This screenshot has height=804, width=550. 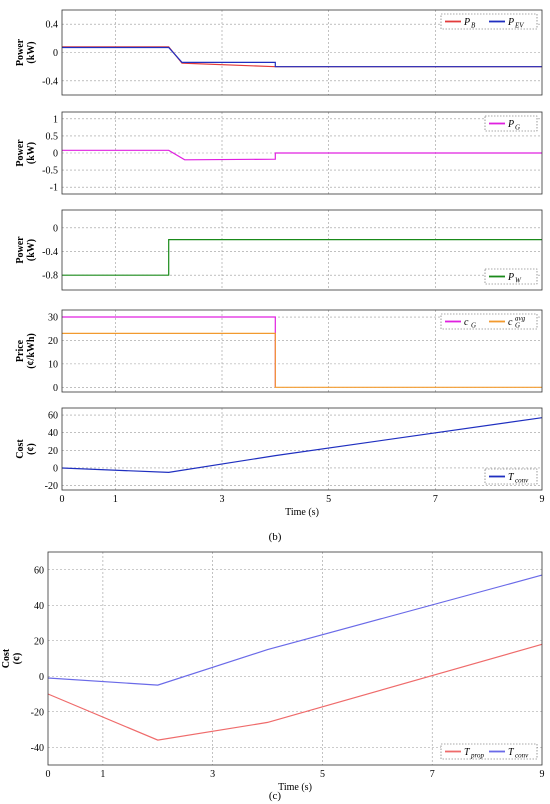 What do you see at coordinates (275, 537) in the screenshot?
I see `caption-b: (b)` at bounding box center [275, 537].